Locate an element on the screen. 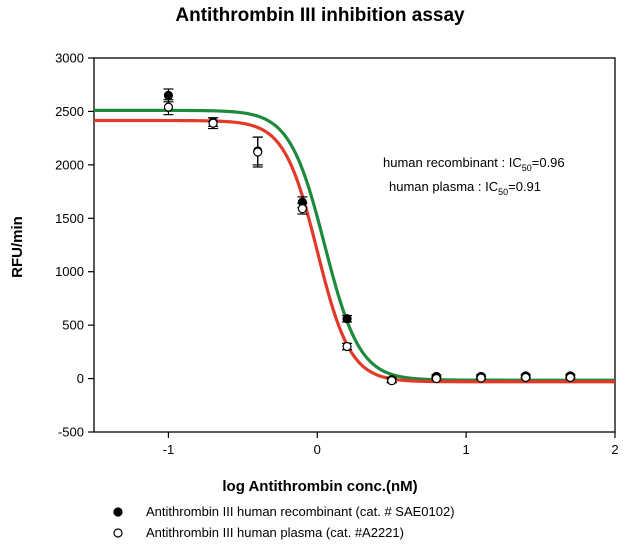  y-tick-label: -500 is located at coordinates (71, 432).